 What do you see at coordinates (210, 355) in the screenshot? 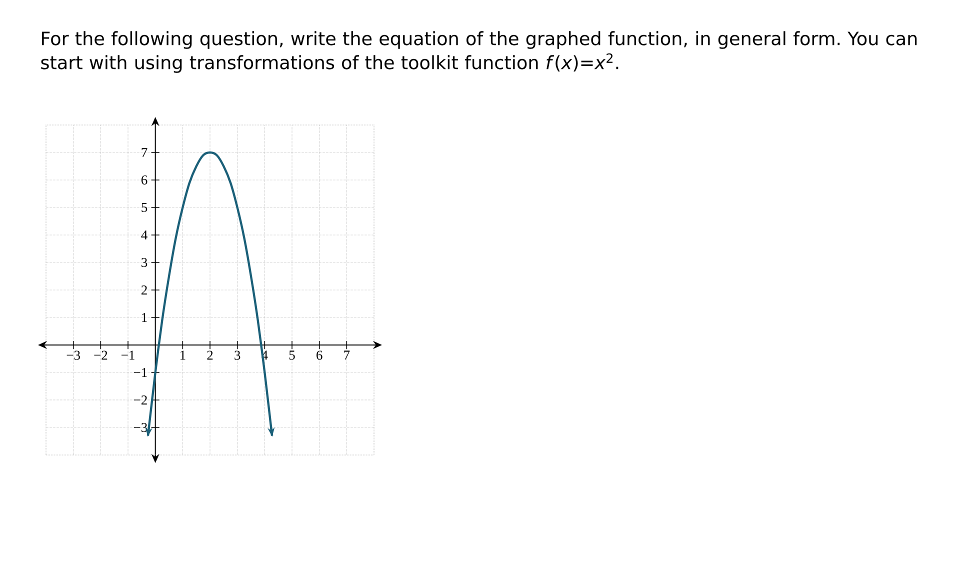
I see `x-tick-label: 2` at bounding box center [210, 355].